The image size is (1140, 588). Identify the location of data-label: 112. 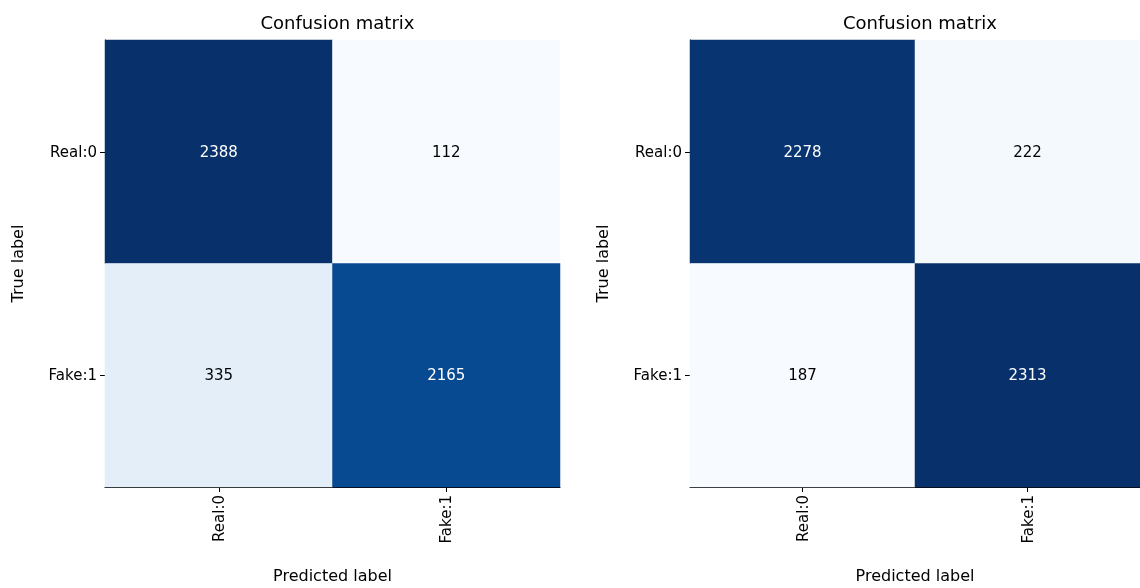
(446, 151).